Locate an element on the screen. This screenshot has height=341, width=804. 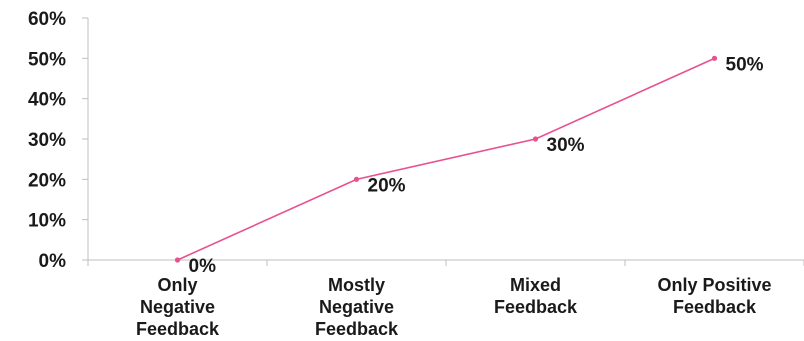
data-label: 50% is located at coordinates (745, 64).